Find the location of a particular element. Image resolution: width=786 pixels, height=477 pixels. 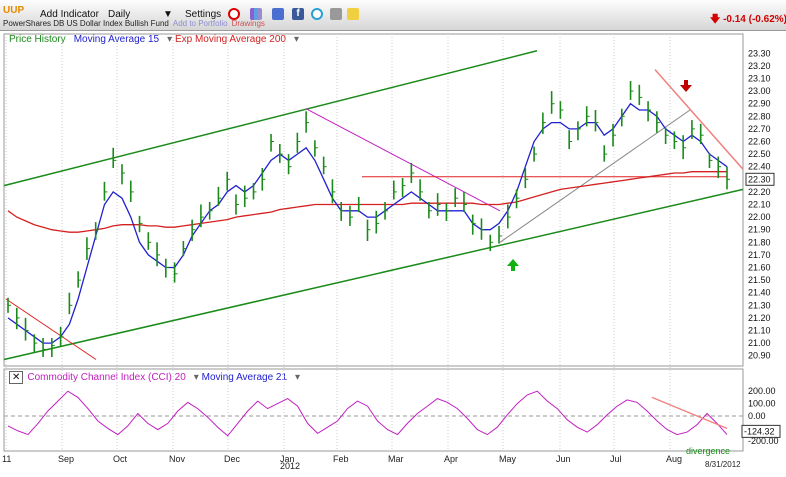

magenta-trend-line is located at coordinates (403, 160).